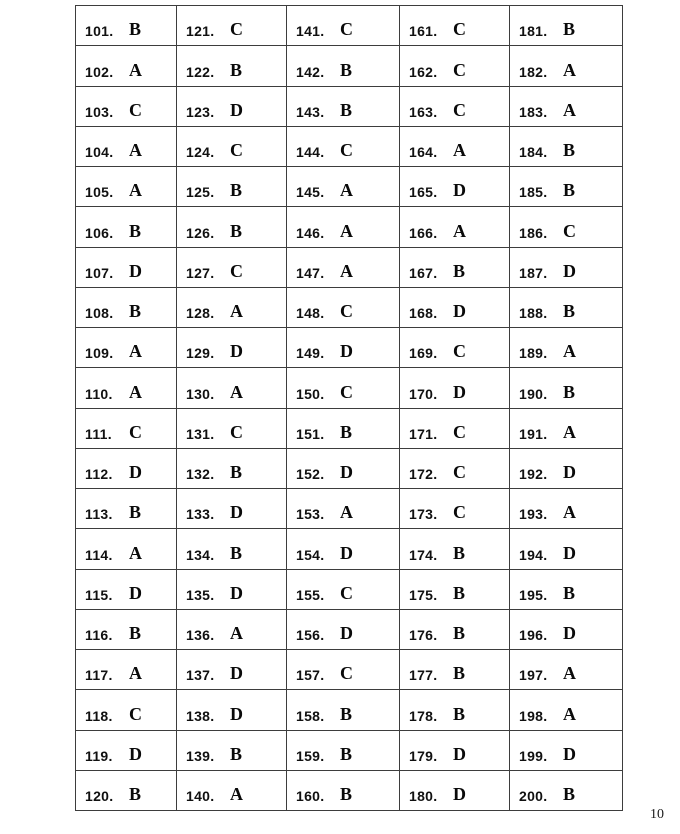  Describe the element at coordinates (566, 509) in the screenshot. I see `answer-cell: 193. A` at that location.